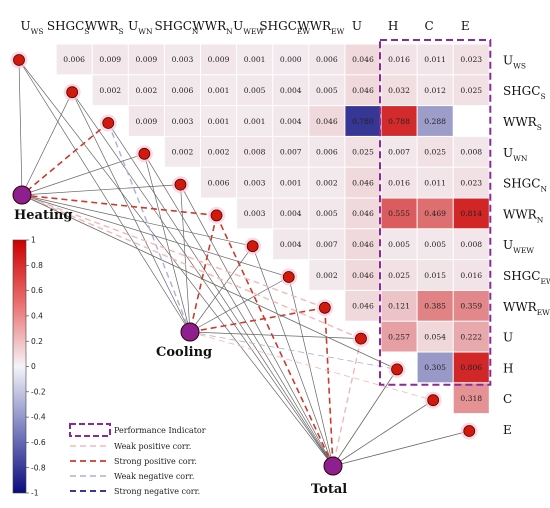 The image size is (550, 508). Describe the element at coordinates (146, 59) in the screenshot. I see `cell-value: 0.009` at that location.